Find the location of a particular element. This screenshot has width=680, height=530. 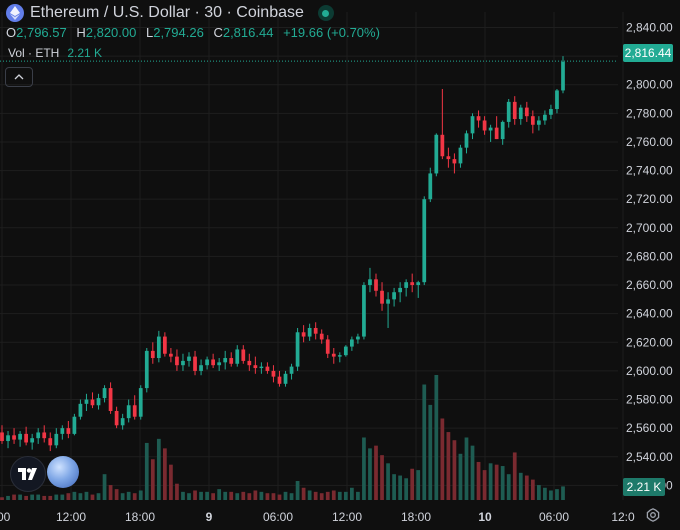

price-tick-label: 2,560.00 is located at coordinates (649, 428).